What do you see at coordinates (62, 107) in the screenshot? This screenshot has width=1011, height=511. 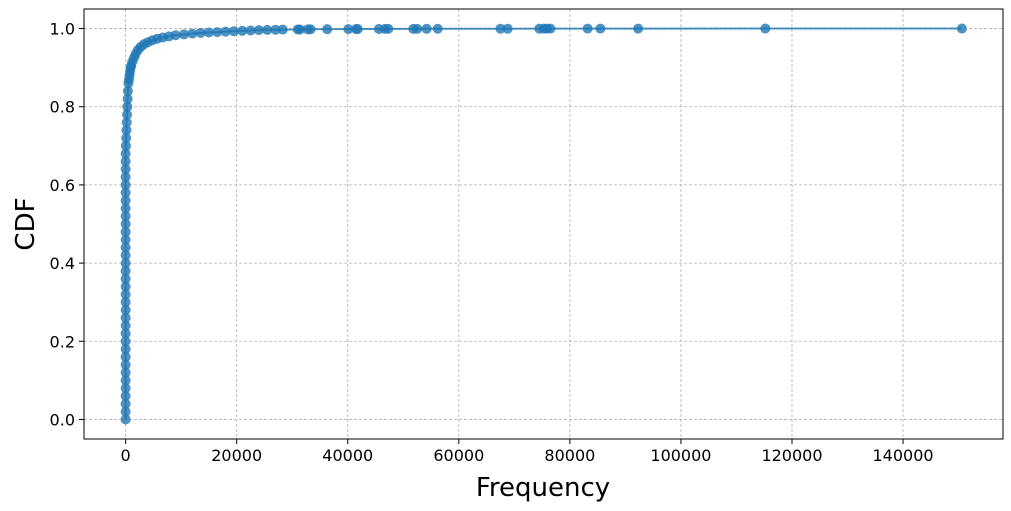 I see `y-tick-label: 0.8` at bounding box center [62, 107].